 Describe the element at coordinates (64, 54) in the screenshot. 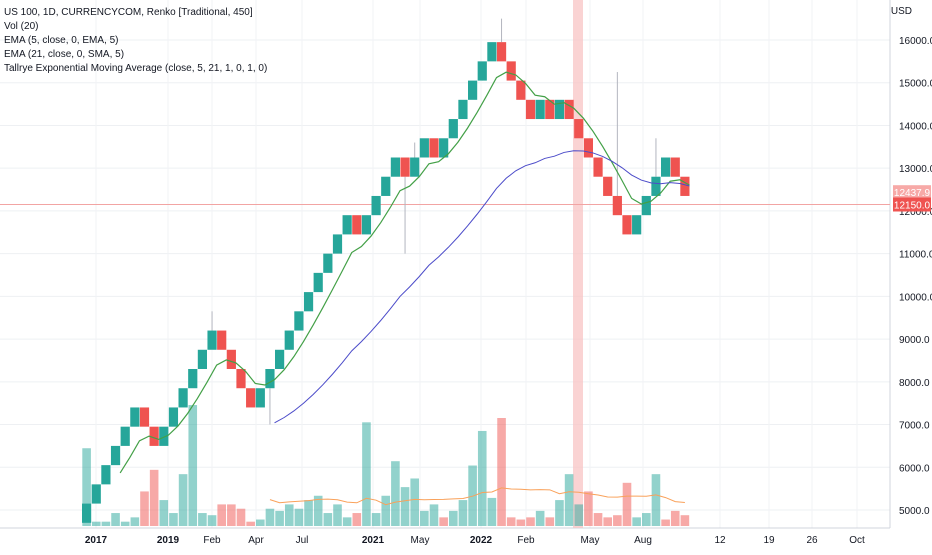

I see `legend-ema-slow-line: EMA (21, close, 0, SMA, 5)` at that location.